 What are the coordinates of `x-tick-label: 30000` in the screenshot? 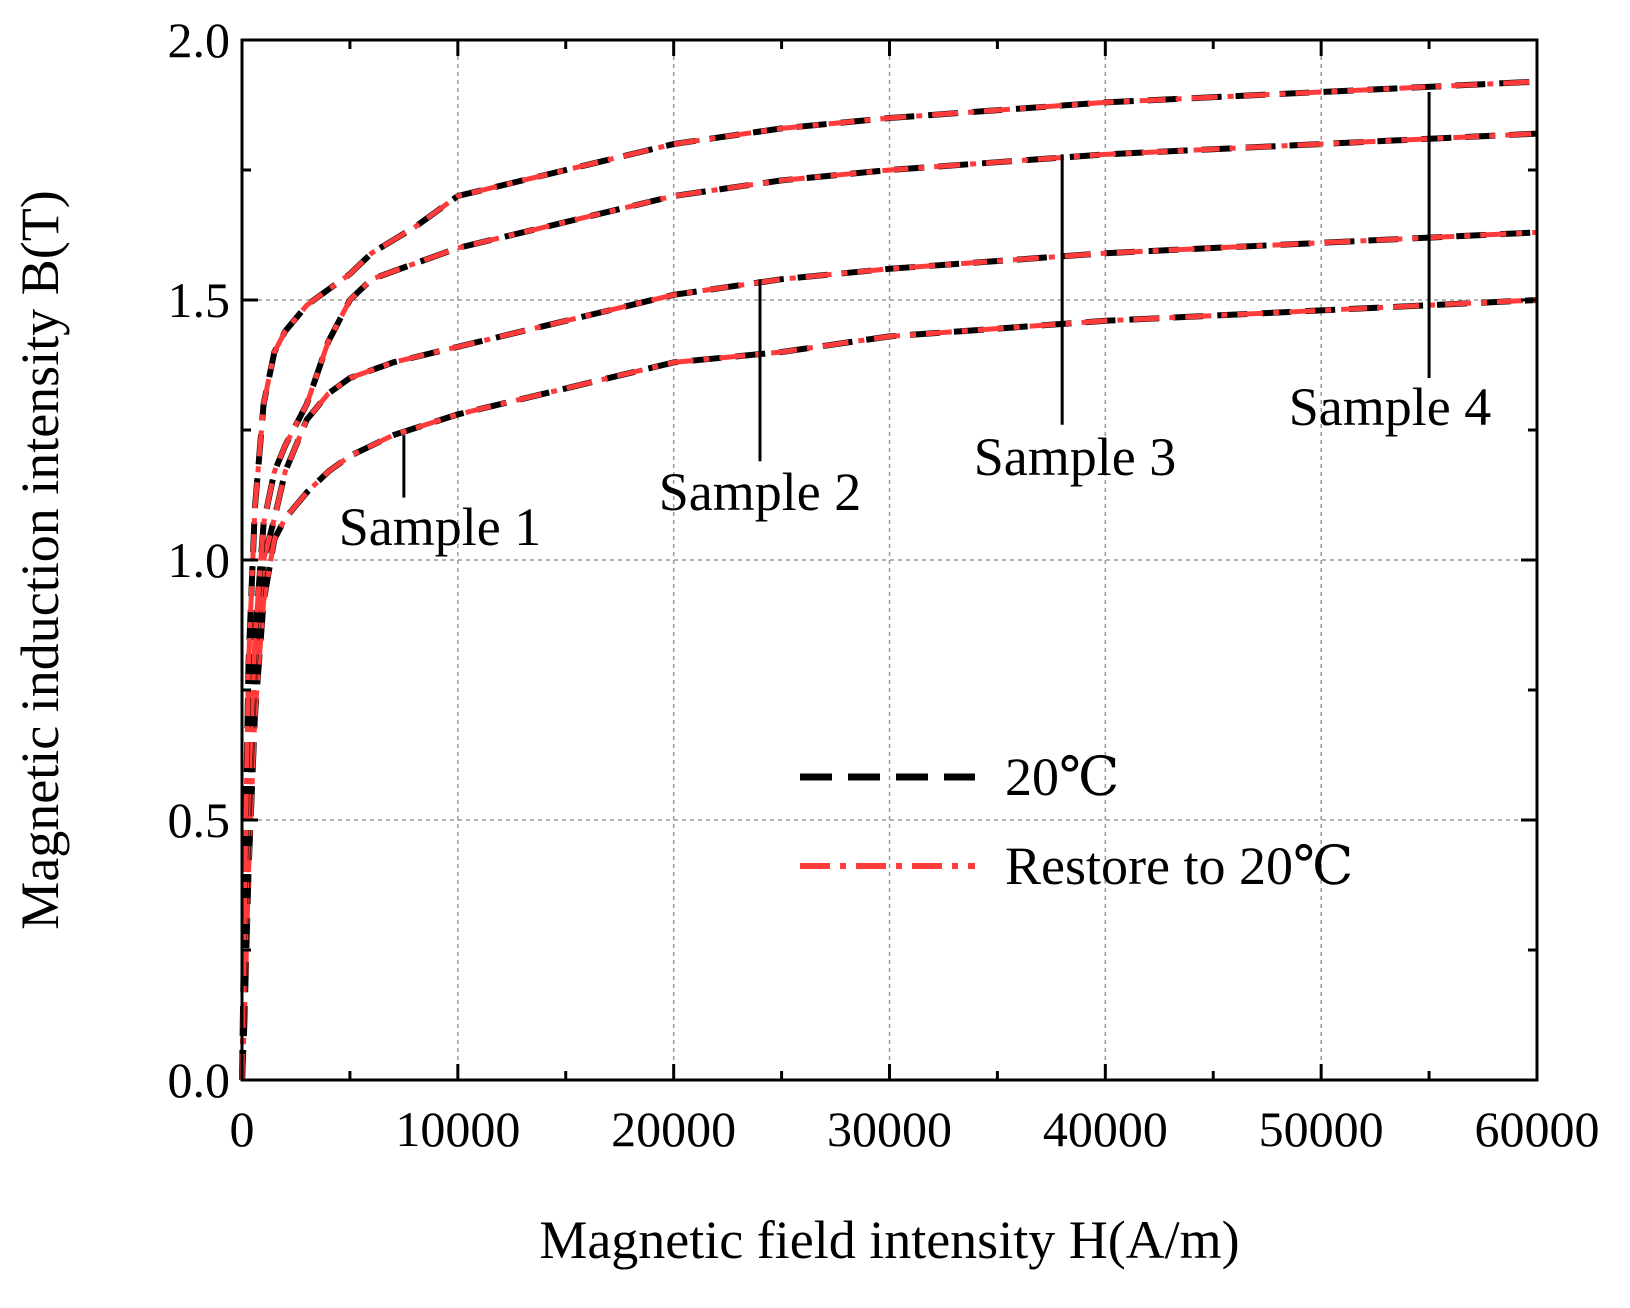 It's located at (889, 1129).